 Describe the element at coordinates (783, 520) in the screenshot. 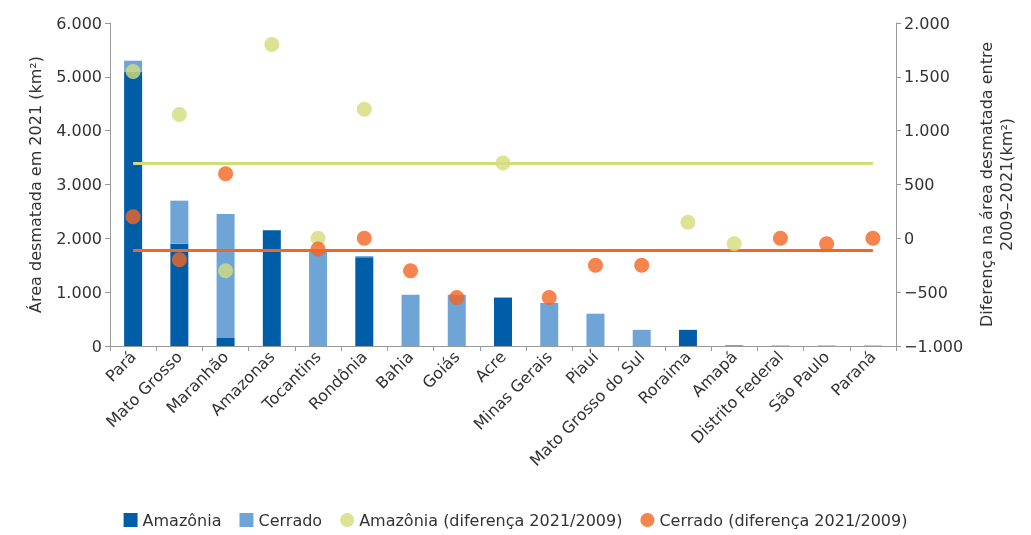

I see `legend-label: Cerrado (diferença 2021/2009)` at that location.